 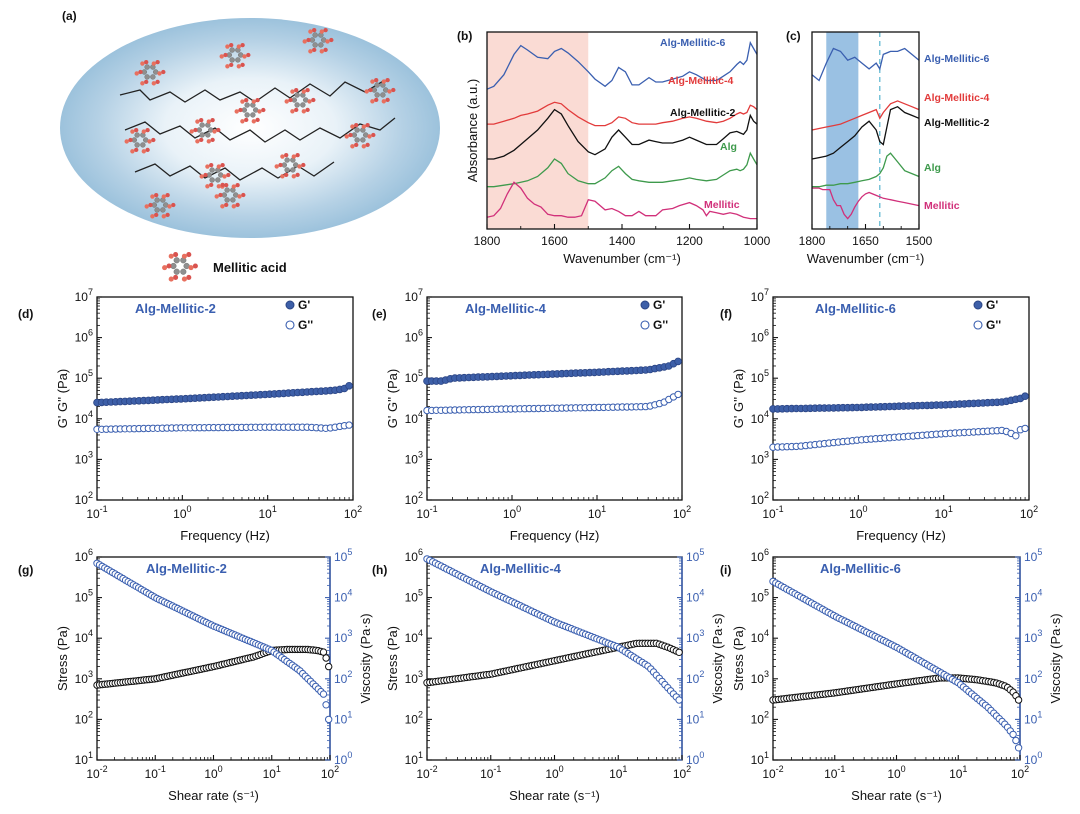 What do you see at coordinates (725, 570) in the screenshot?
I see `panel-label-i: (i)` at bounding box center [725, 570].